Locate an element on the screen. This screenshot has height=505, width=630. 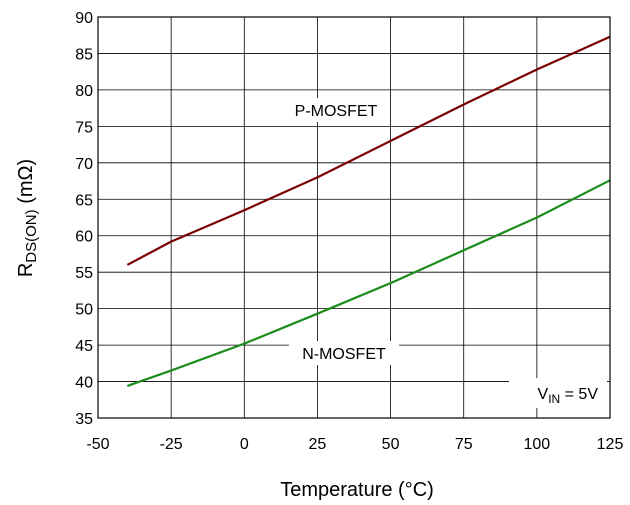
y-tick-label: 65 is located at coordinates (84, 200).